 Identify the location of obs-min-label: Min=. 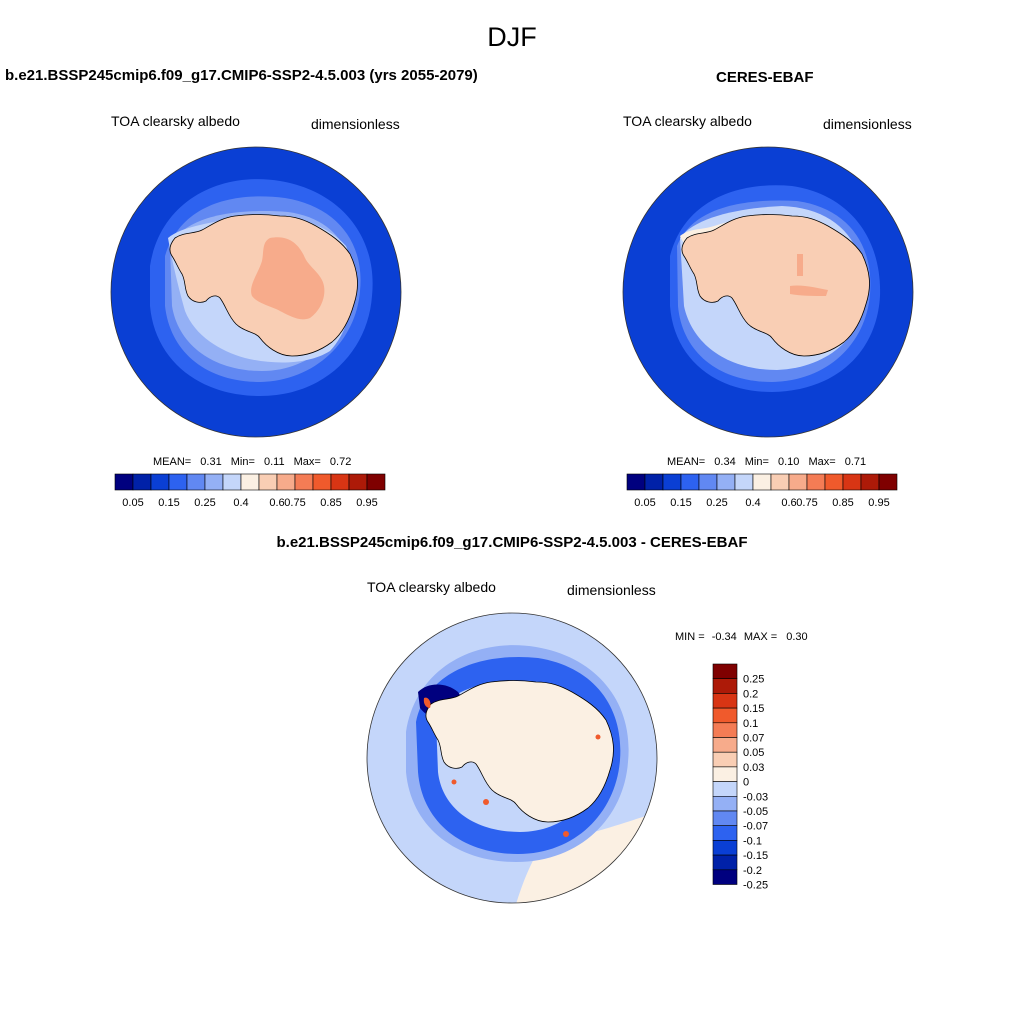
(756, 462).